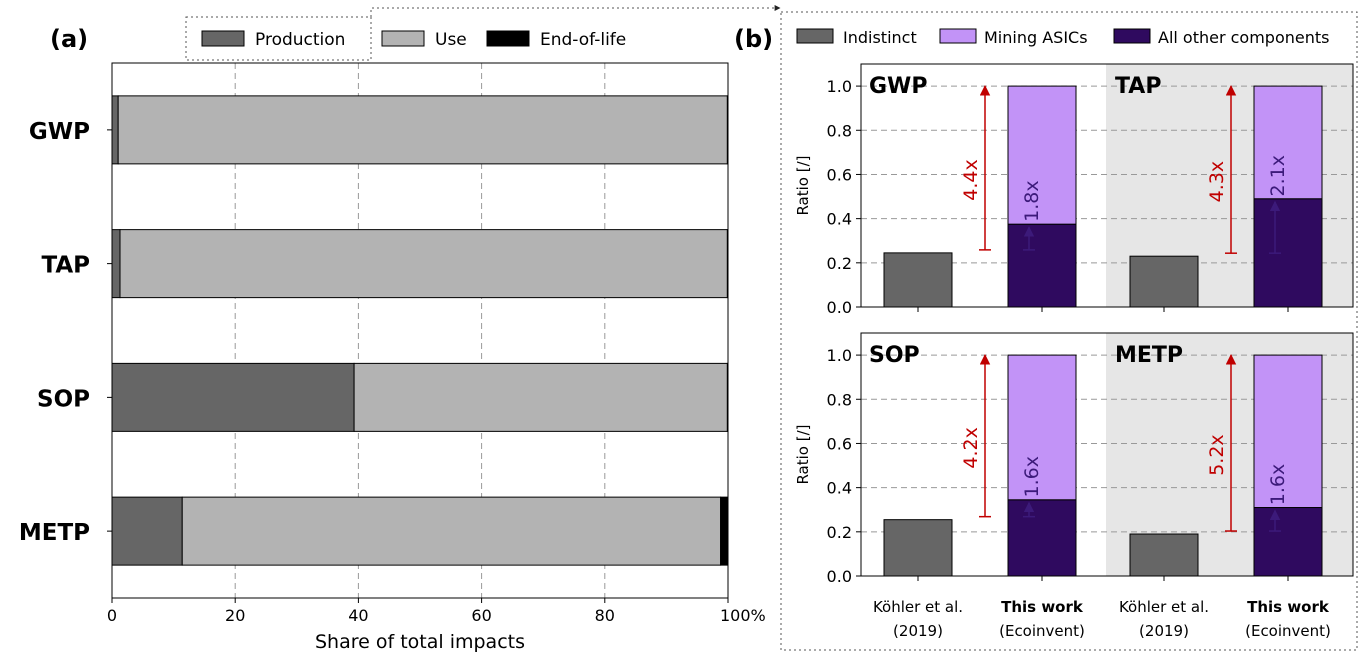 The image size is (1361, 654). I want to click on connector-arrow, so click(575, 11).